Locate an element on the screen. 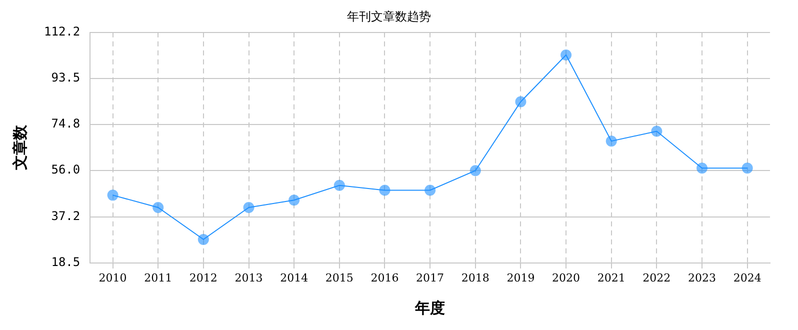  y-tick-label: 74.8 is located at coordinates (65, 123).